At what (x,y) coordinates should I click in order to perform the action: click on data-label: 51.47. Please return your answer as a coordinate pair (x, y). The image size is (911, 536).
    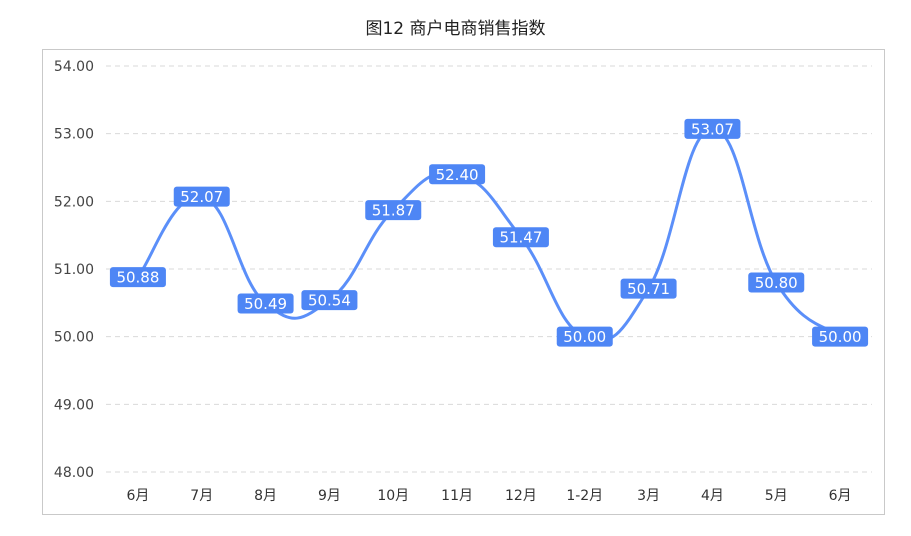
    Looking at the image, I should click on (520, 238).